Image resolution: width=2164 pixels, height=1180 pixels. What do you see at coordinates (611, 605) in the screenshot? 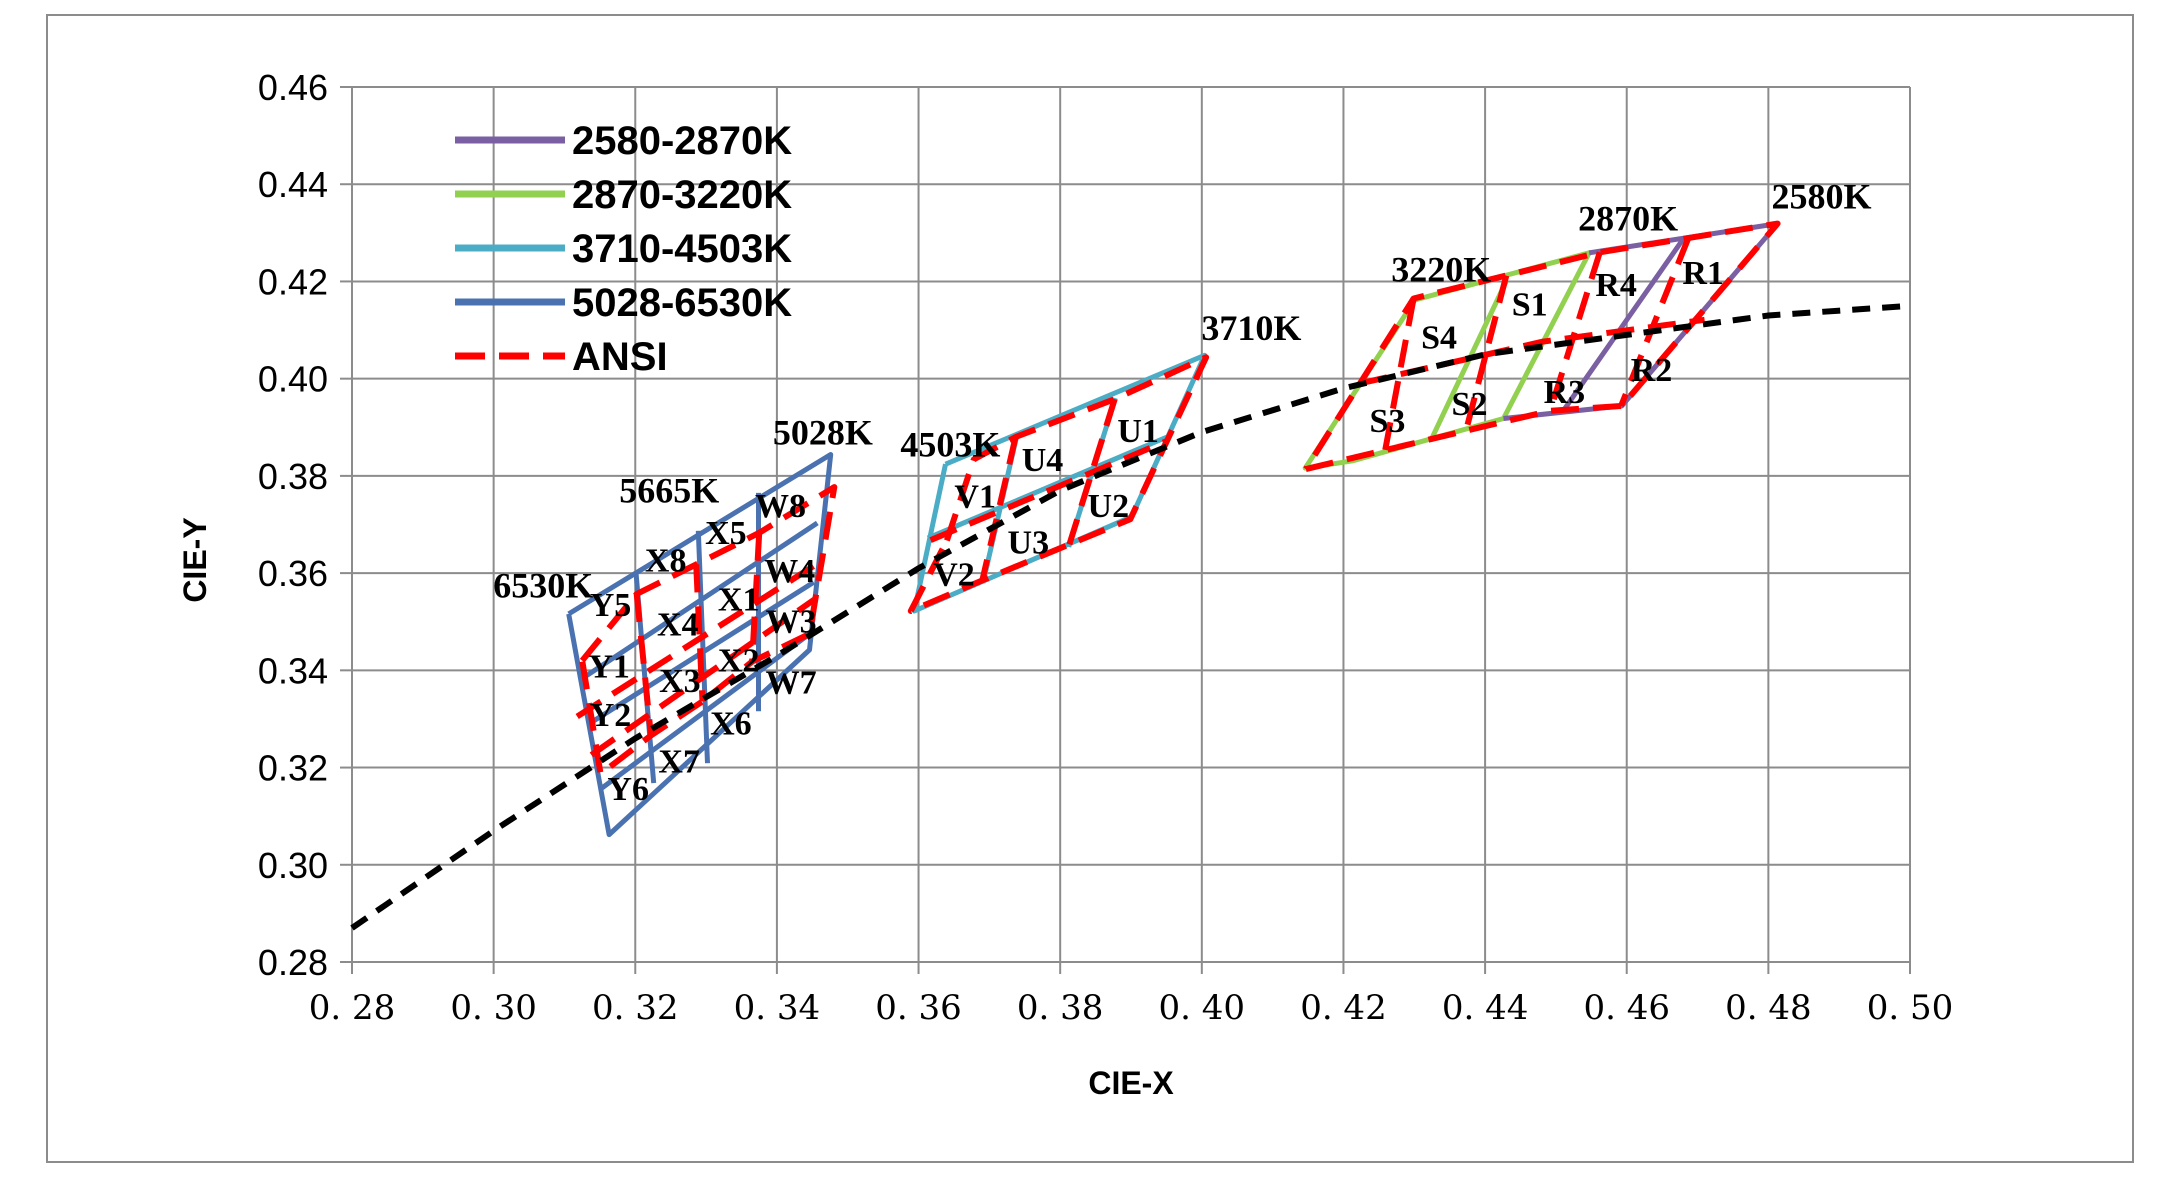
I see `bin-label: Y5` at bounding box center [611, 605].